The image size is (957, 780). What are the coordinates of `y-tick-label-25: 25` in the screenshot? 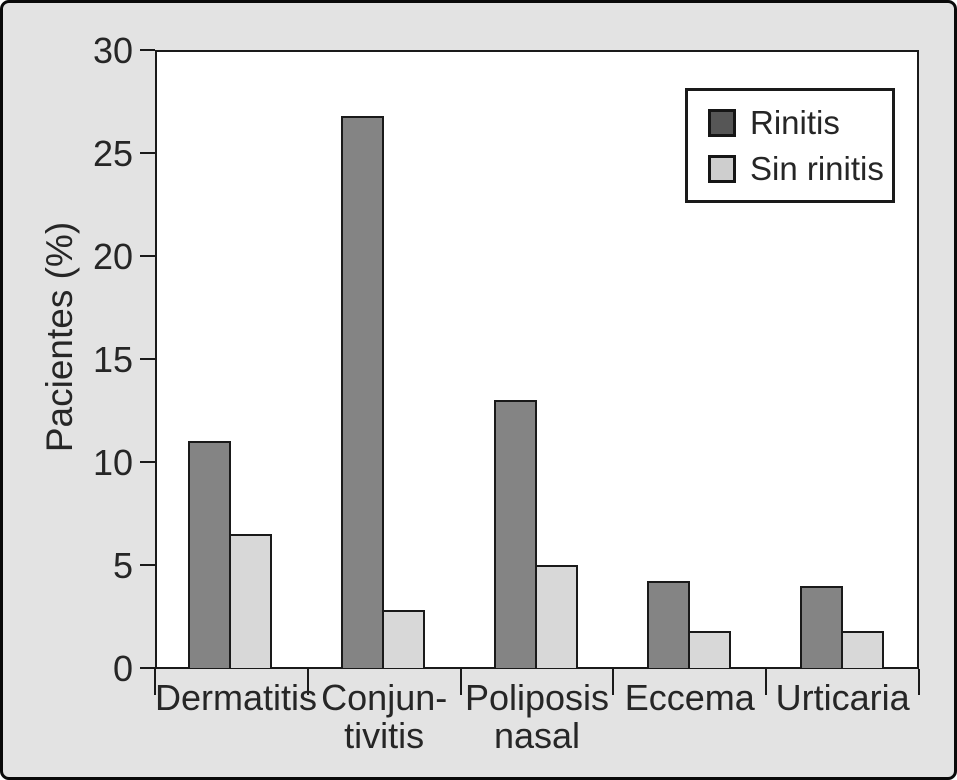 It's located at (112, 153).